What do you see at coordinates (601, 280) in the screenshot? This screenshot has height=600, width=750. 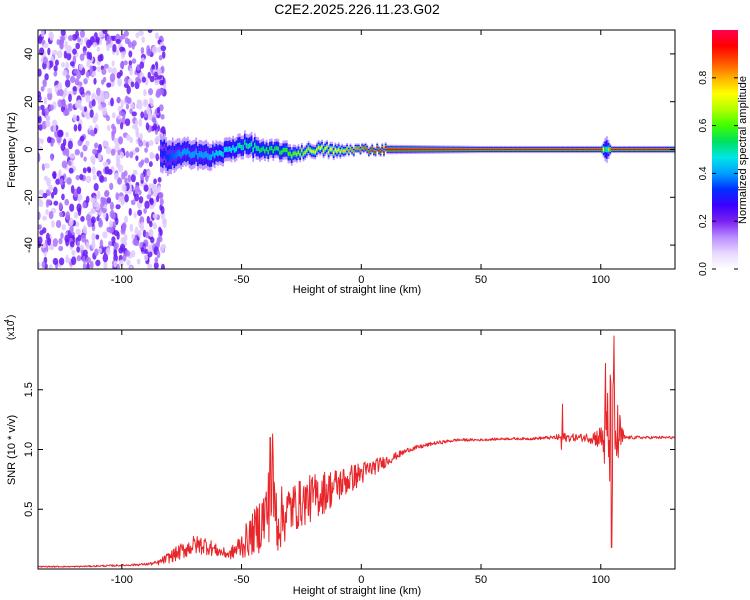 I see `x-tick-label: 100` at bounding box center [601, 280].